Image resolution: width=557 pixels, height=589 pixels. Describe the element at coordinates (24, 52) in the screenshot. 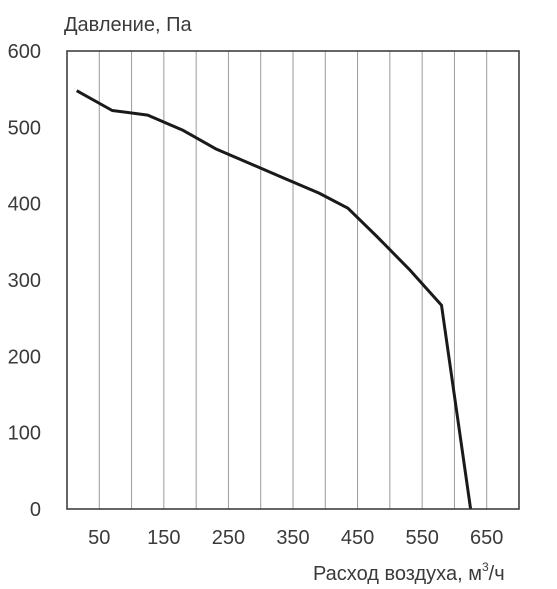

I see `y-tick-label: 600` at that location.